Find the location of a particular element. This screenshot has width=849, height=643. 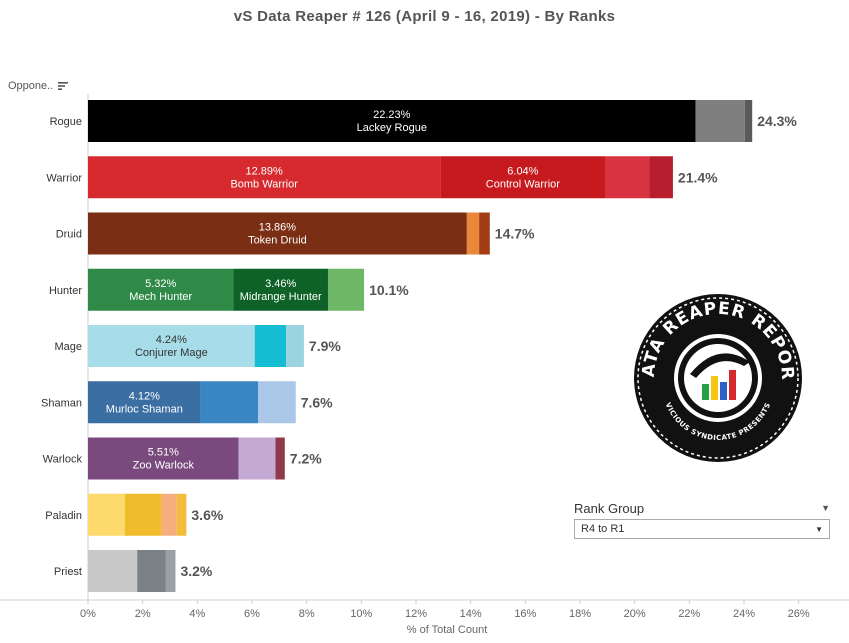

x-tick-label: 14% is located at coordinates (471, 614).